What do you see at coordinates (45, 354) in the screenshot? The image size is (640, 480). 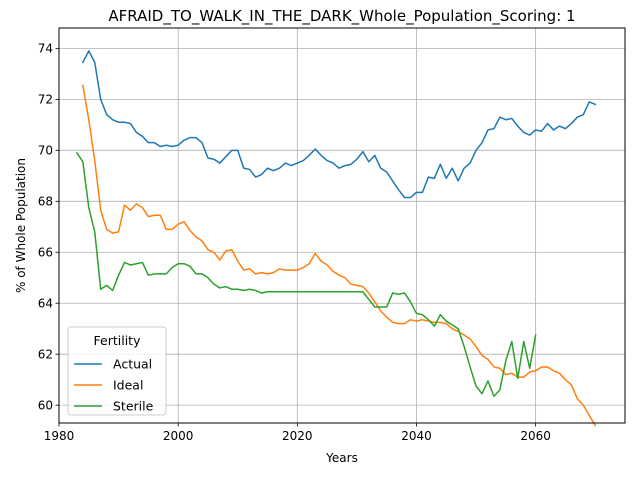 I see `y-tick-label: 62` at bounding box center [45, 354].